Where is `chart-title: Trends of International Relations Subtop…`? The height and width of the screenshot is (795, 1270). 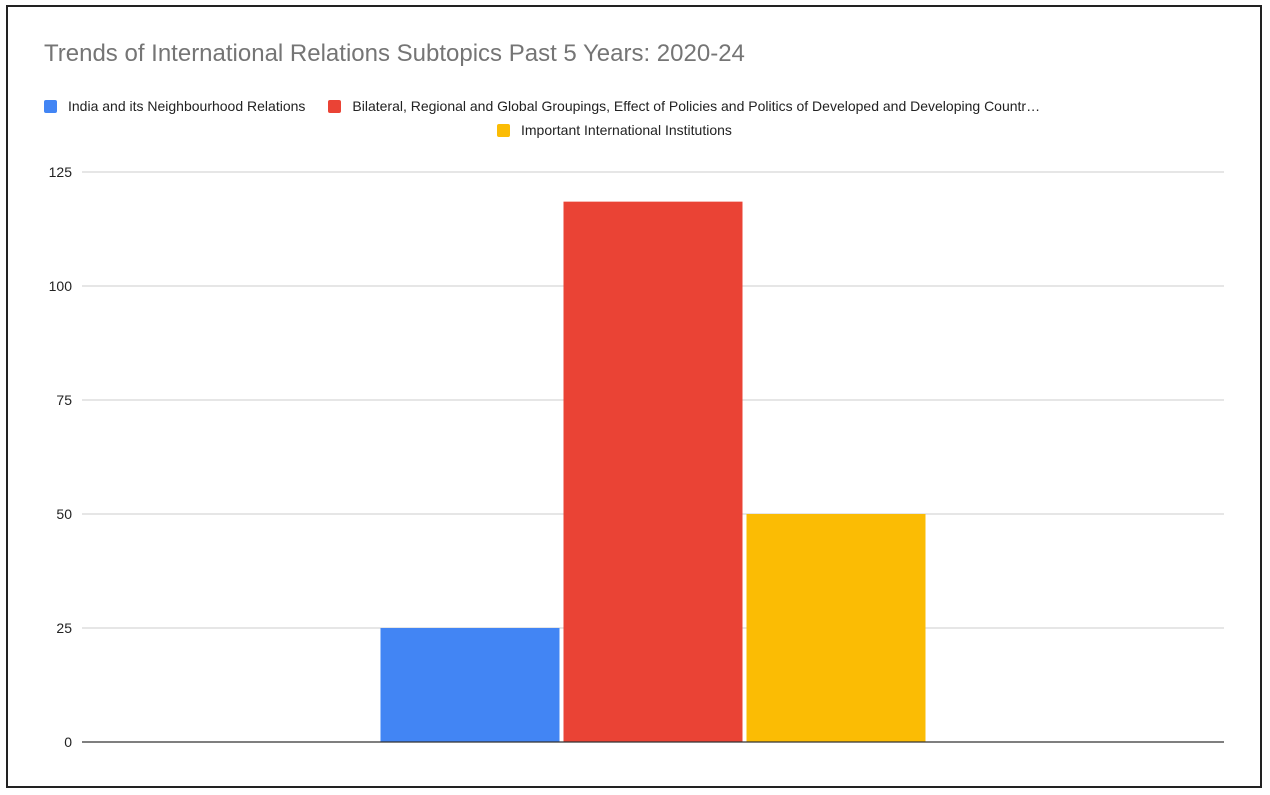 chart-title: Trends of International Relations Subtop… is located at coordinates (394, 53).